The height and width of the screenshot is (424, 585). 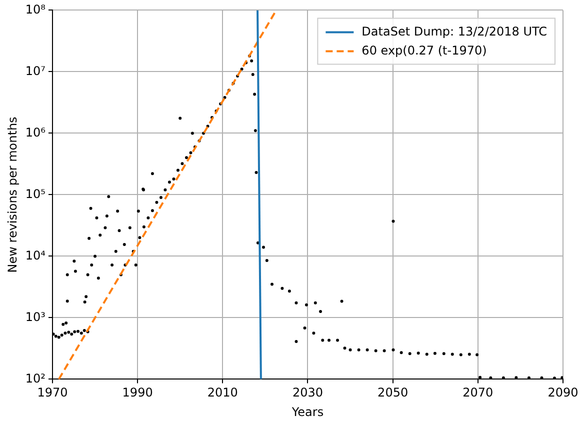 I want to click on x-axis-title: Years, so click(x=307, y=411).